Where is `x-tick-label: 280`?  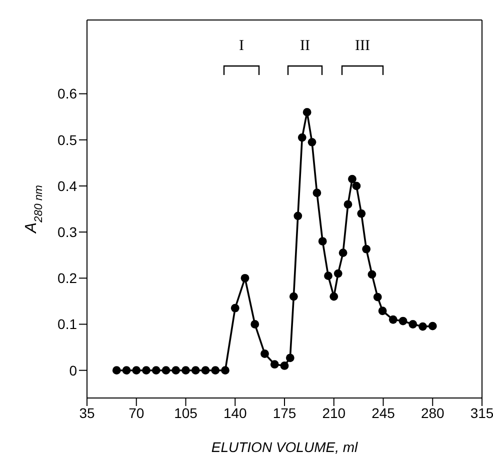
x-tick-label: 280 is located at coordinates (432, 412).